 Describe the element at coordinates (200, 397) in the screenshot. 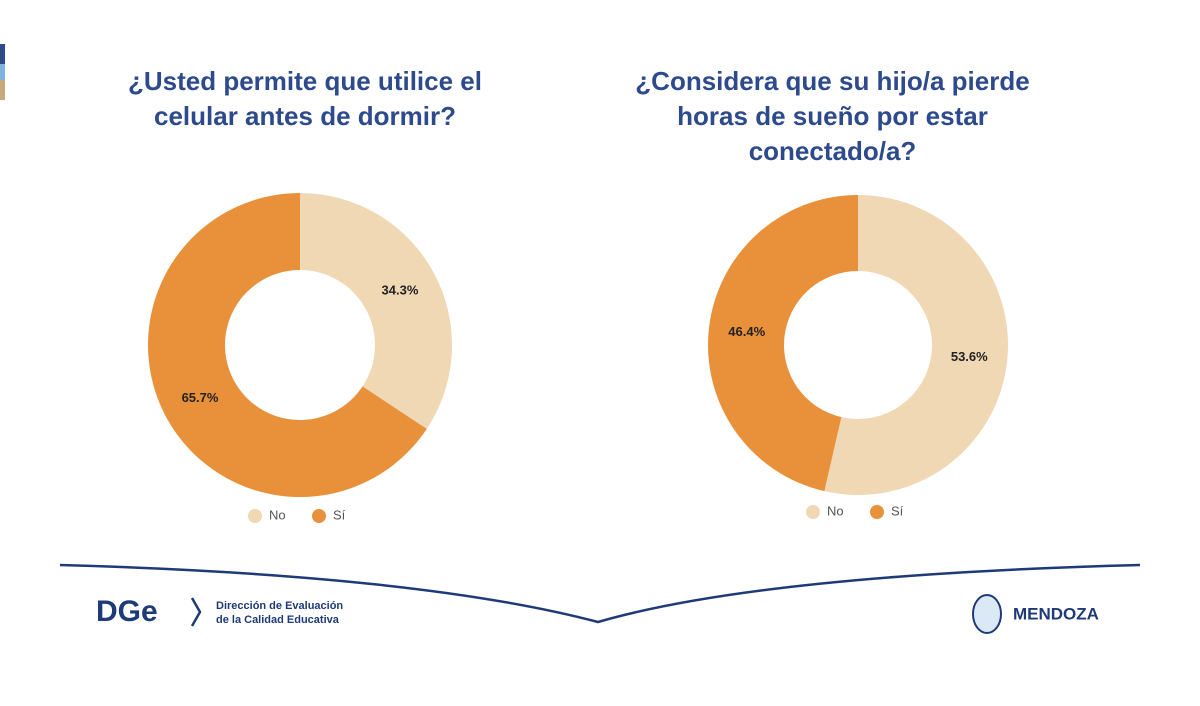

I see `data-label: 65.7%` at that location.